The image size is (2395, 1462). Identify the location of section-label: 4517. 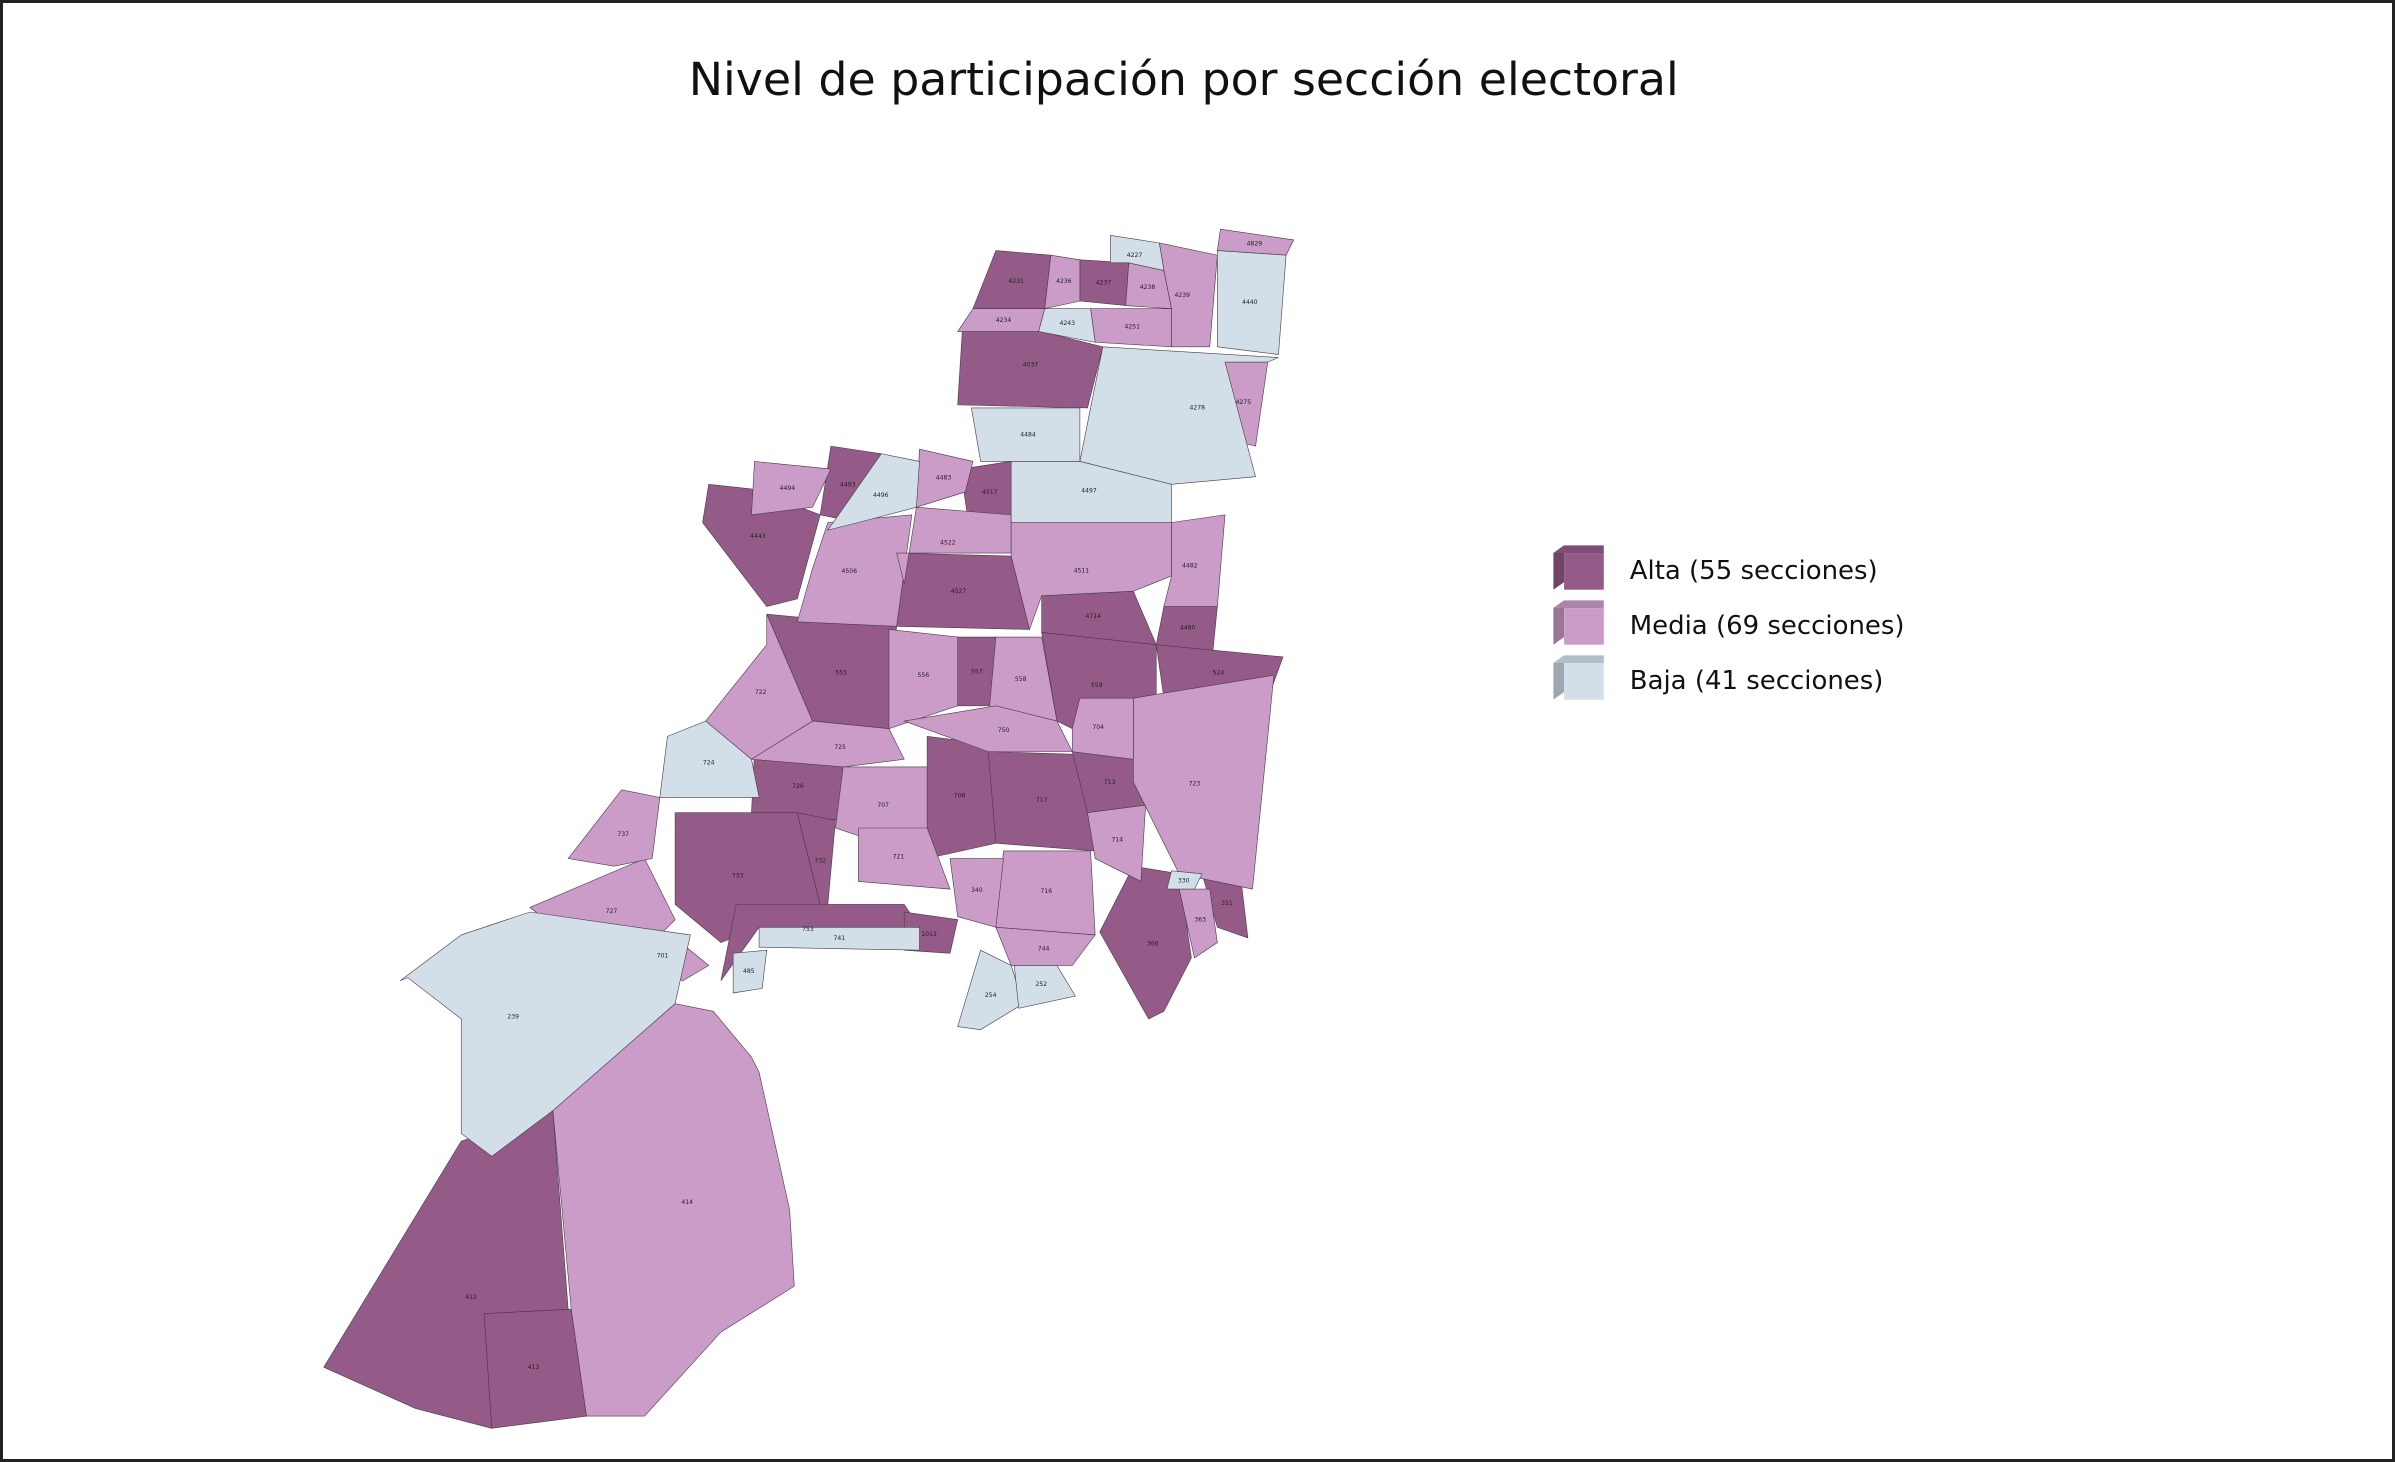
(990, 492).